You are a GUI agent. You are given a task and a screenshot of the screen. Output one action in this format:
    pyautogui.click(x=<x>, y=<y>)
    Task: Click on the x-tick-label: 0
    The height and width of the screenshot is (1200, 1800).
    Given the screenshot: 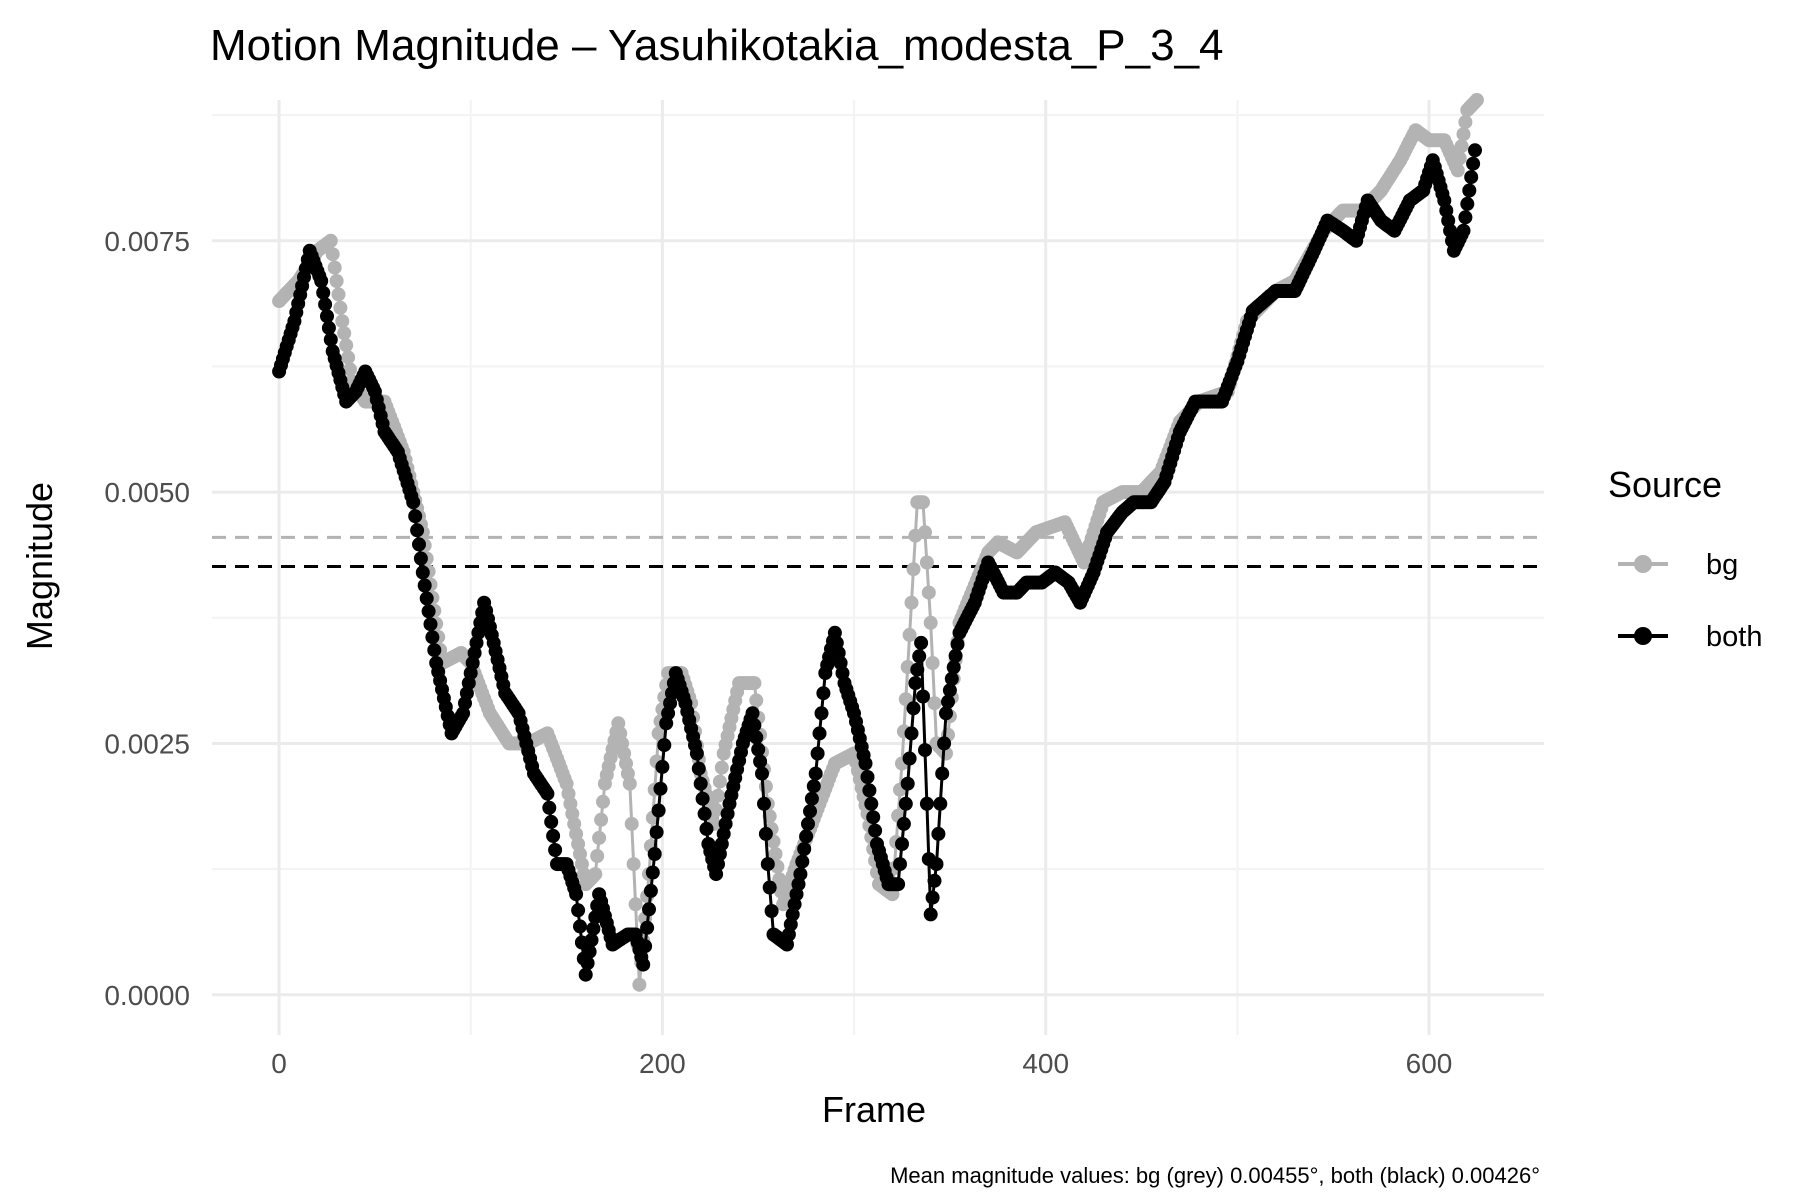 What is the action you would take?
    pyautogui.click(x=279, y=1063)
    